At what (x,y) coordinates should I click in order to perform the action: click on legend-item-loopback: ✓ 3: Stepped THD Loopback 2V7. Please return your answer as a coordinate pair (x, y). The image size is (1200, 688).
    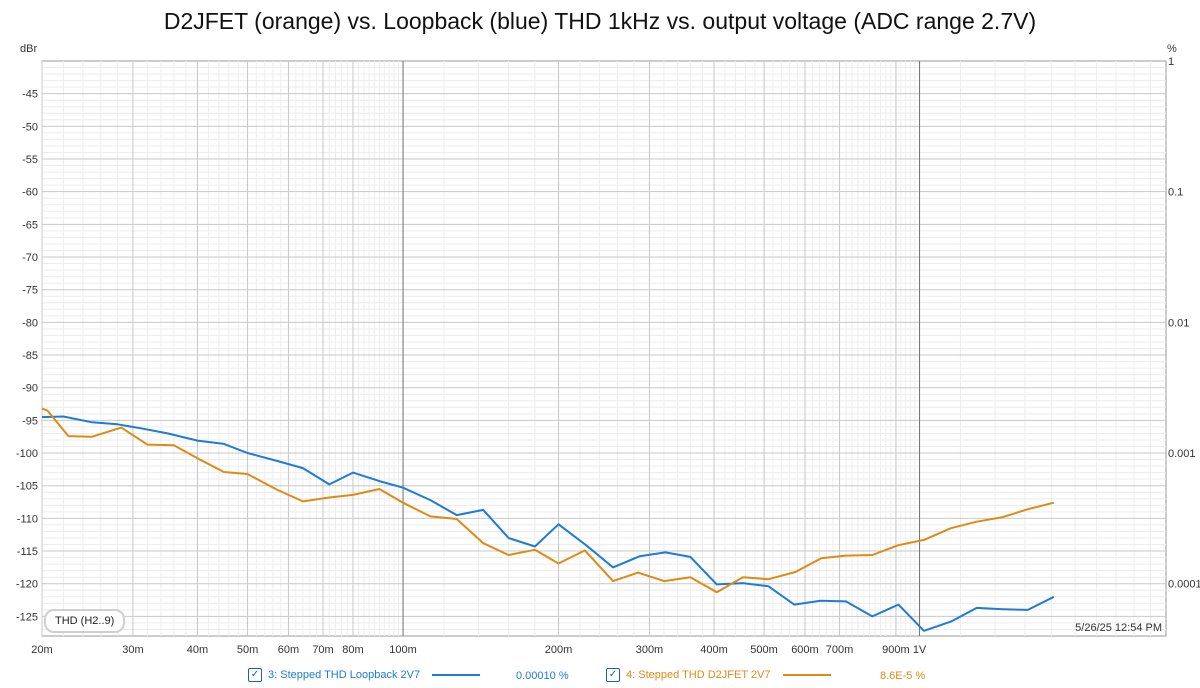
    Looking at the image, I should click on (364, 675).